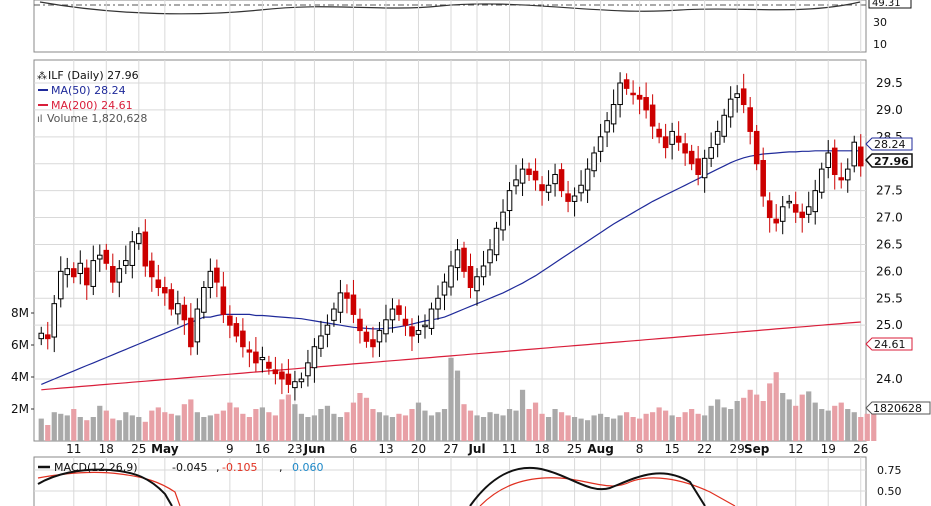 This screenshot has width=931, height=506. What do you see at coordinates (757, 449) in the screenshot?
I see `x-tick-label: Sep` at bounding box center [757, 449].